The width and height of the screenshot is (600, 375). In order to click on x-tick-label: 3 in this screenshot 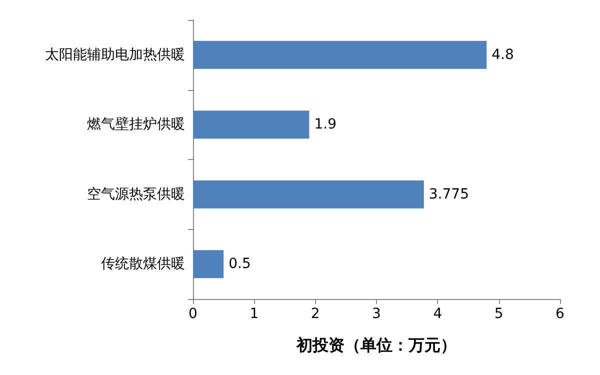, I will do `click(376, 314)`.